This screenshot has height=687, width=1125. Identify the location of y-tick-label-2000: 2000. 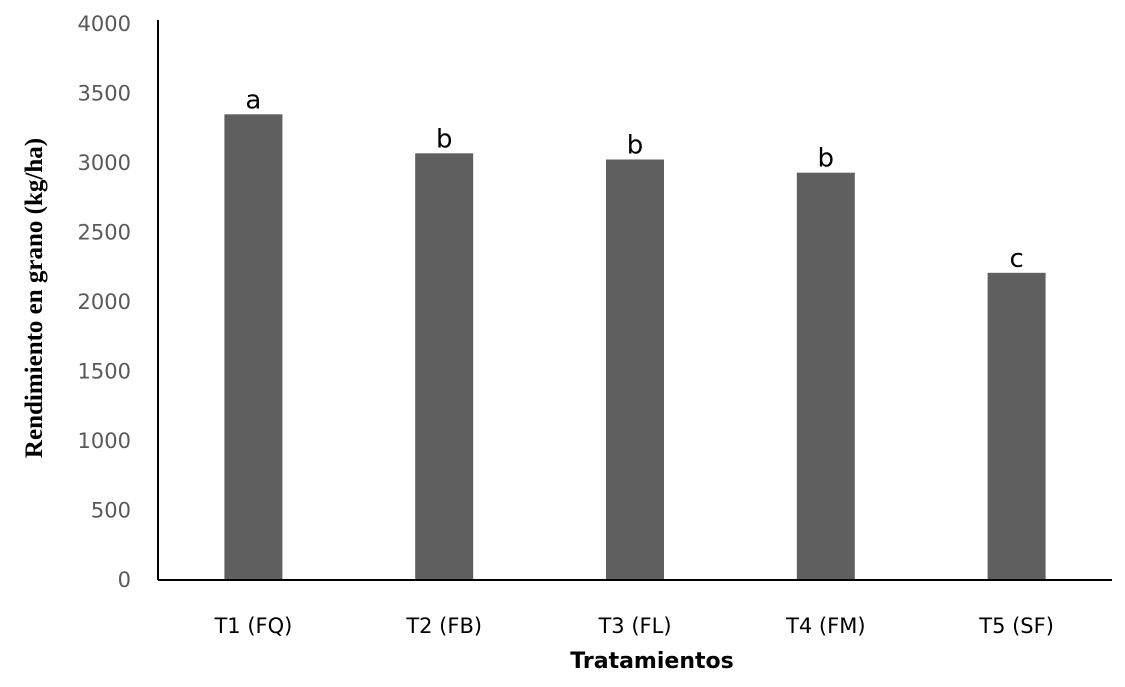
(104, 302).